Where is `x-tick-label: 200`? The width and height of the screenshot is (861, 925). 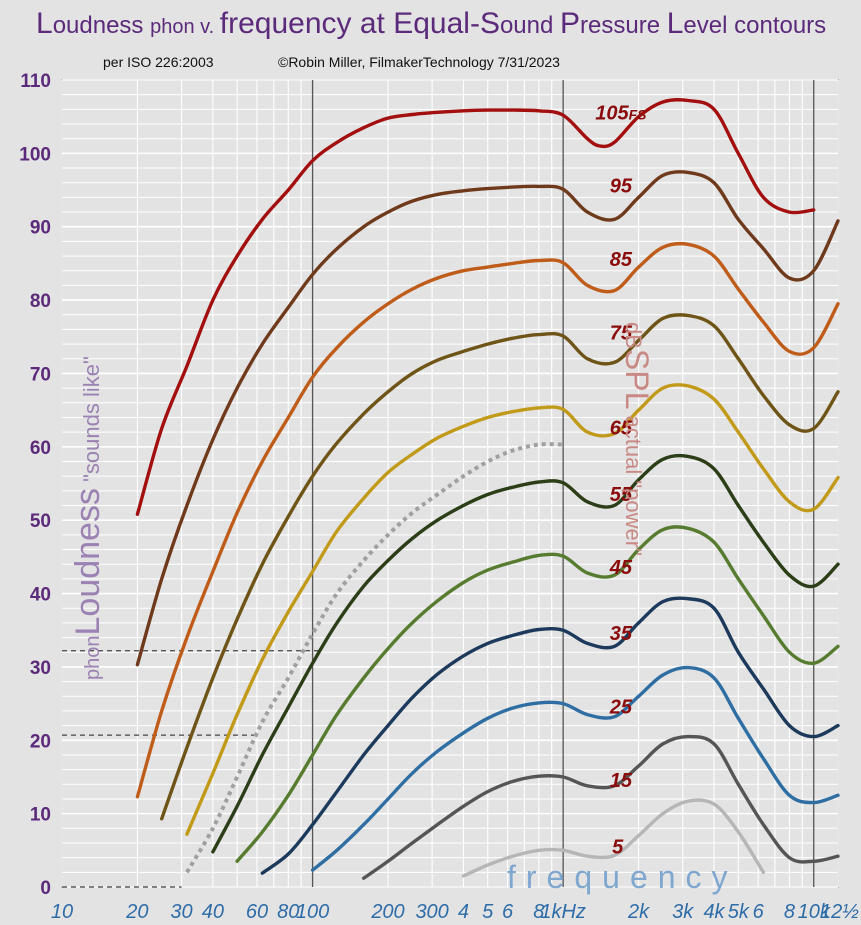
x-tick-label: 200 is located at coordinates (387, 912).